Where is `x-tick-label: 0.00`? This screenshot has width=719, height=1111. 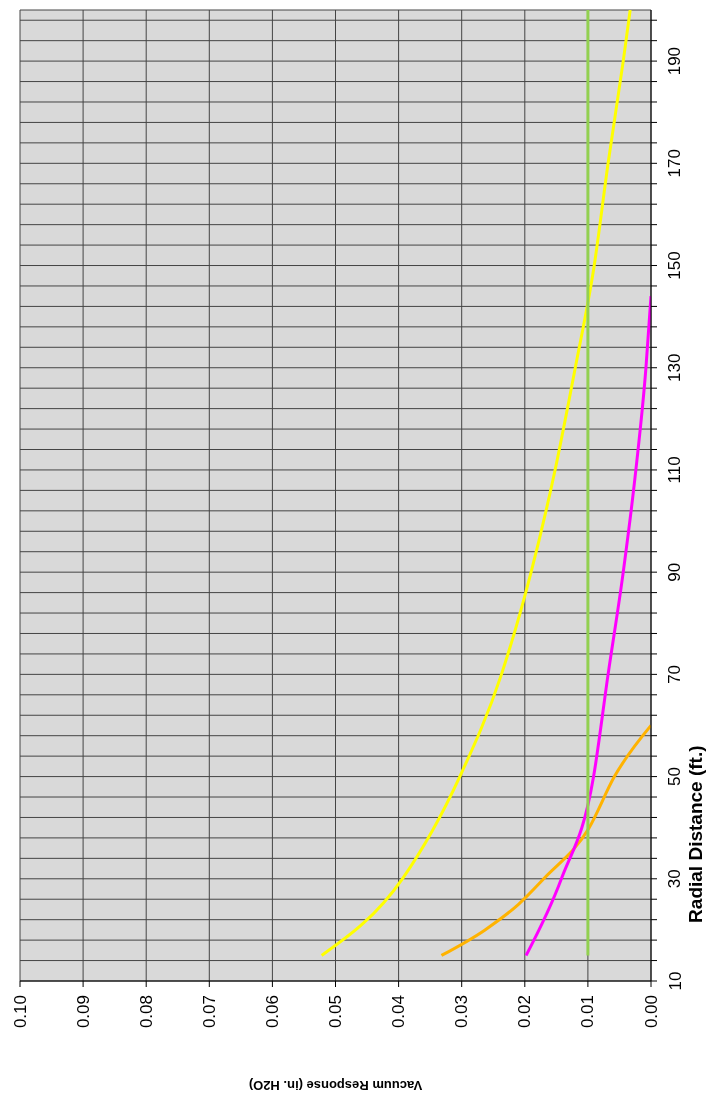 x-tick-label: 0.00 is located at coordinates (651, 1012).